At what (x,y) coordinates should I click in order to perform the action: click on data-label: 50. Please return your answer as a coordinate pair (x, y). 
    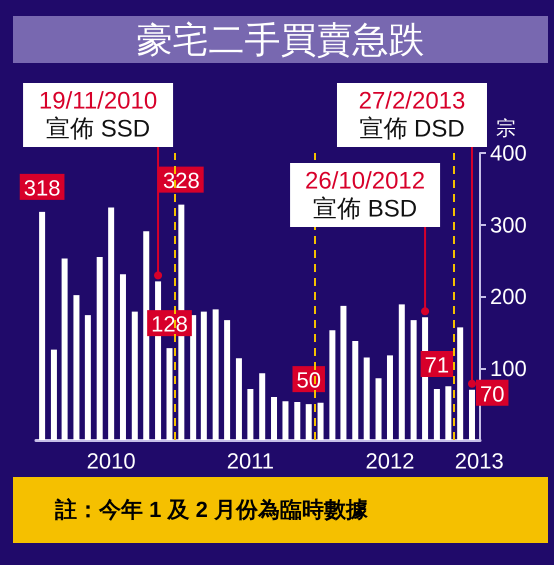
    Looking at the image, I should click on (308, 380).